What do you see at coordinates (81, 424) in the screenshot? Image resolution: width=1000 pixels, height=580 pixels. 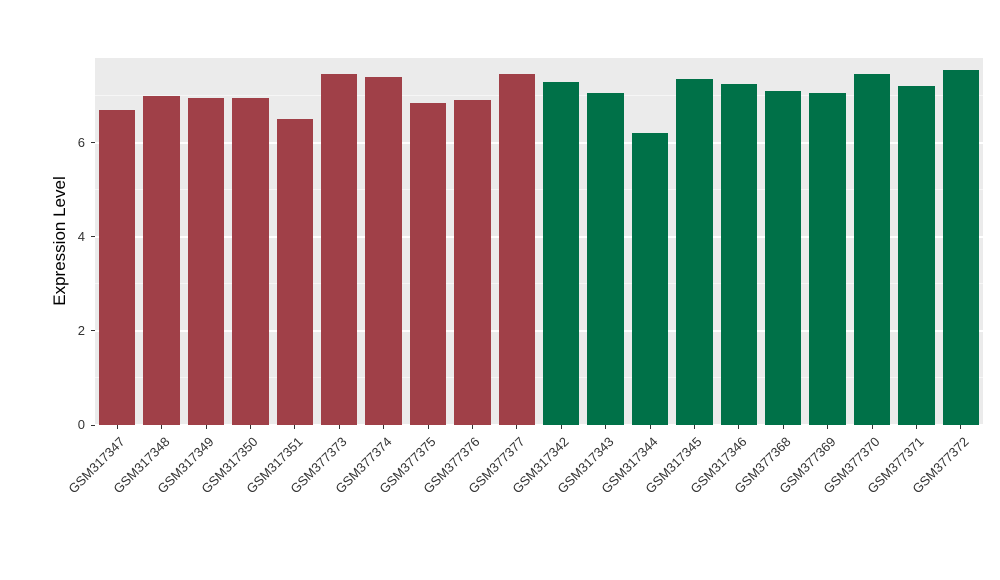 I see `y-tick-label: 0` at bounding box center [81, 424].